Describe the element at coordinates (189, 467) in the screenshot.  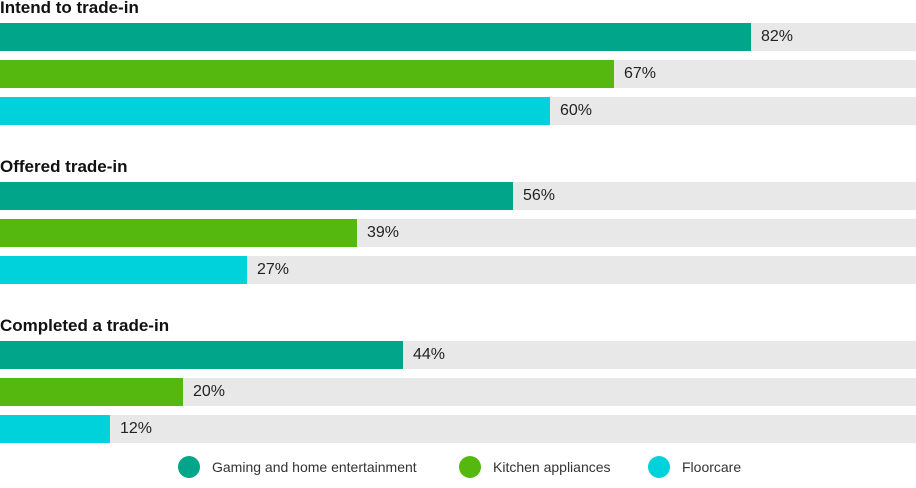
I see `legend-swatch-gaming` at that location.